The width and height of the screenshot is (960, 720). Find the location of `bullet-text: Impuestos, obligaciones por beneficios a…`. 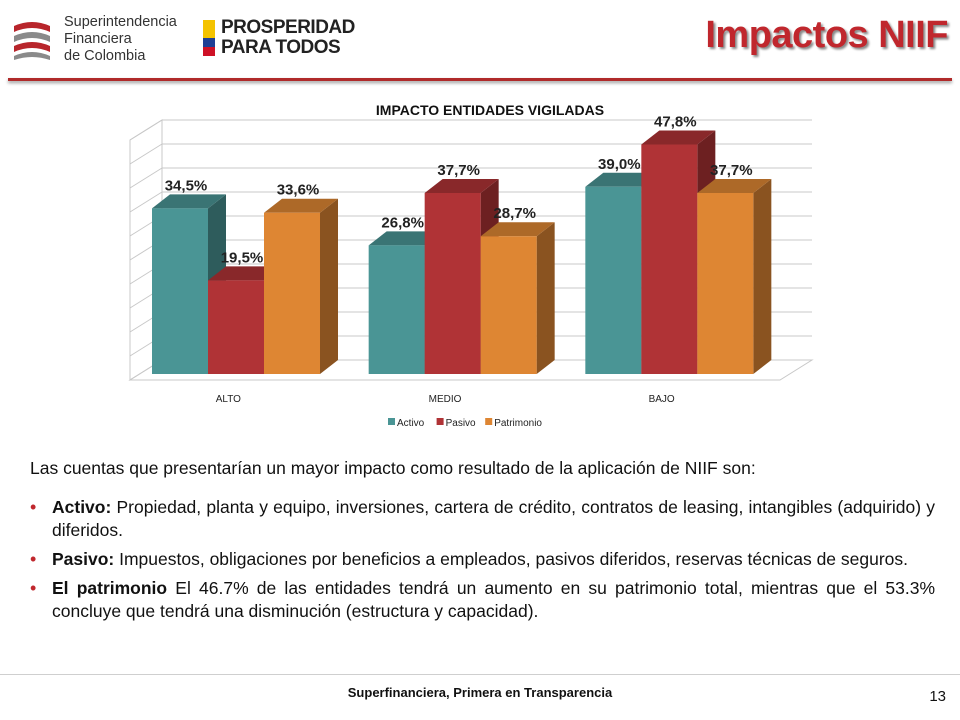

bullet-text: Impuestos, obligaciones por beneficios a… is located at coordinates (511, 559).